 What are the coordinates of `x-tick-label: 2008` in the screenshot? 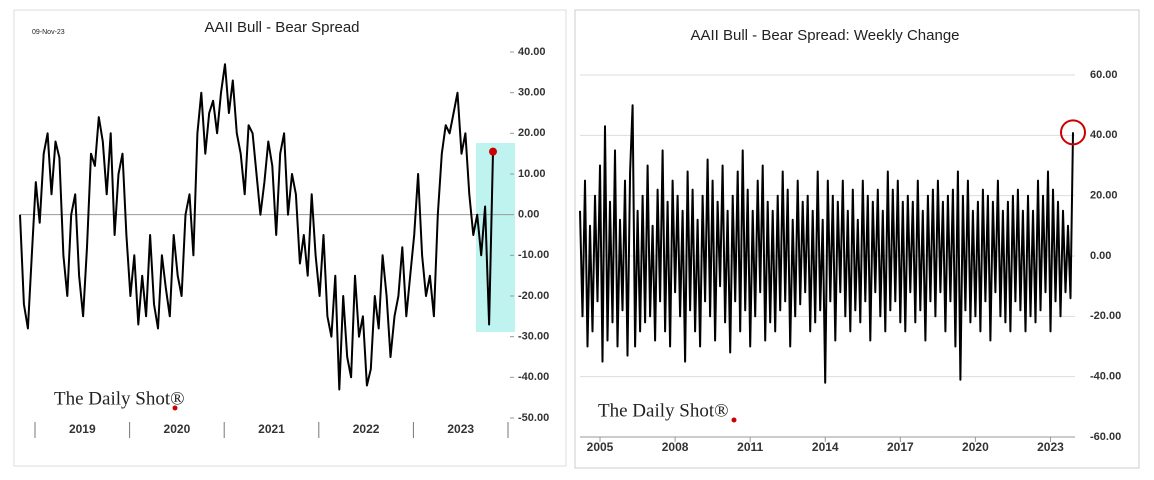 It's located at (675, 447).